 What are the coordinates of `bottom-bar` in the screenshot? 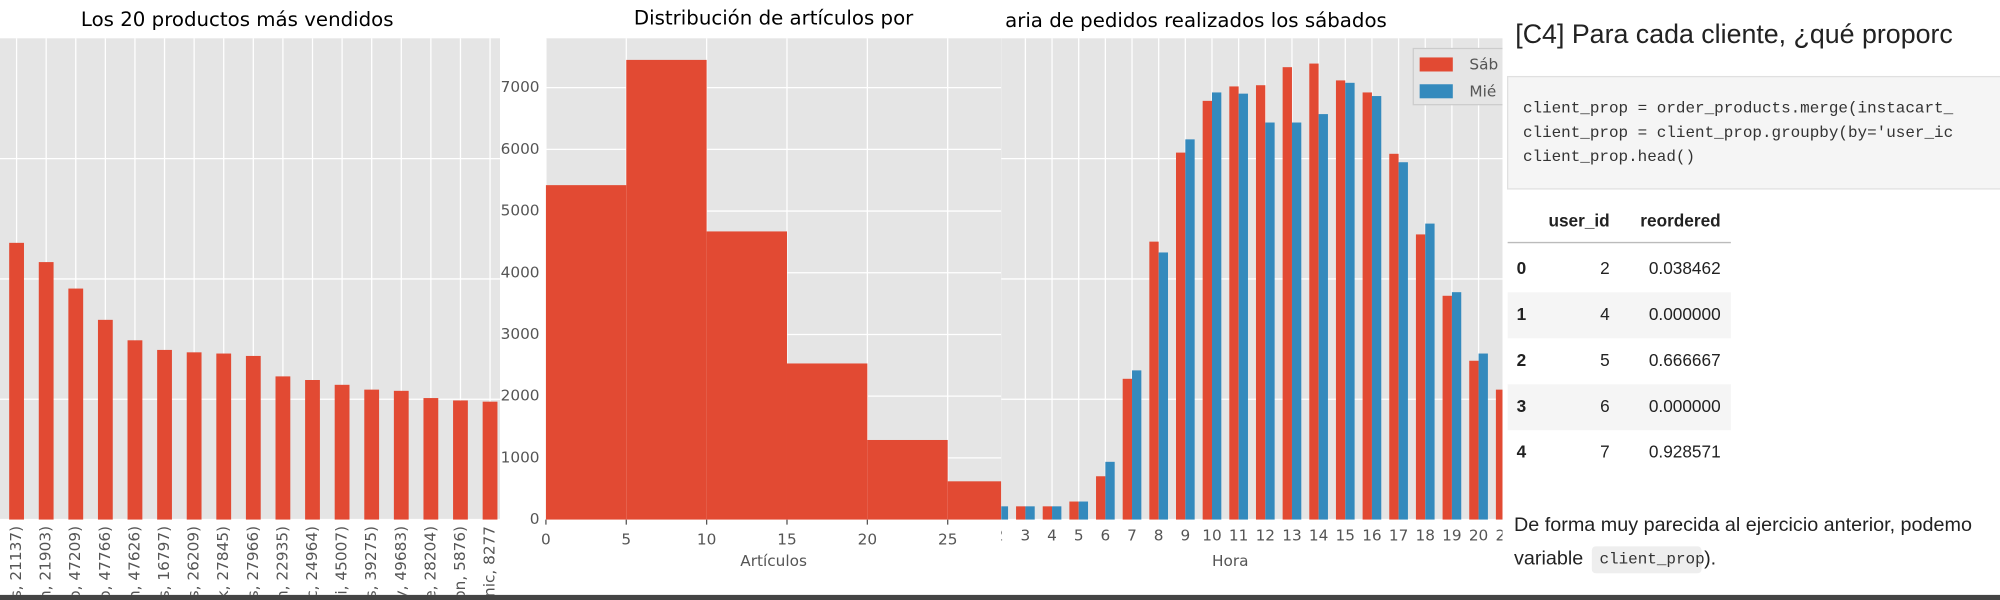 It's located at (1000, 597).